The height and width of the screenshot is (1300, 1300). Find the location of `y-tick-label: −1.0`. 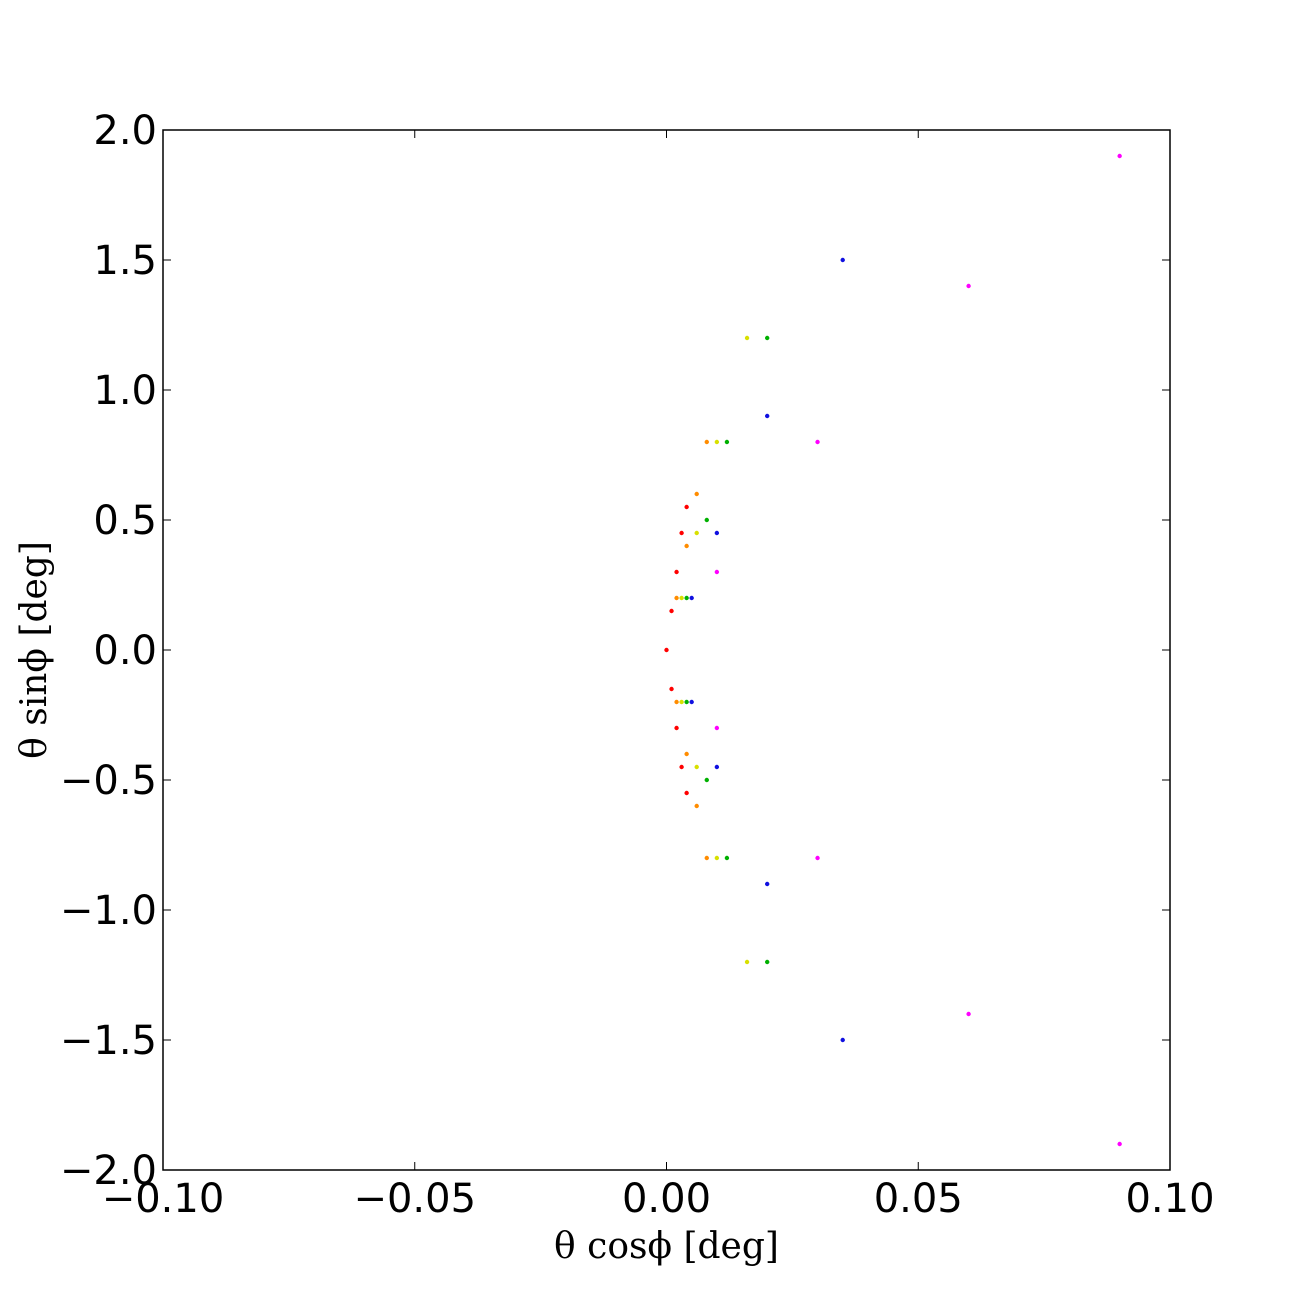

y-tick-label: −1.0 is located at coordinates (108, 911).